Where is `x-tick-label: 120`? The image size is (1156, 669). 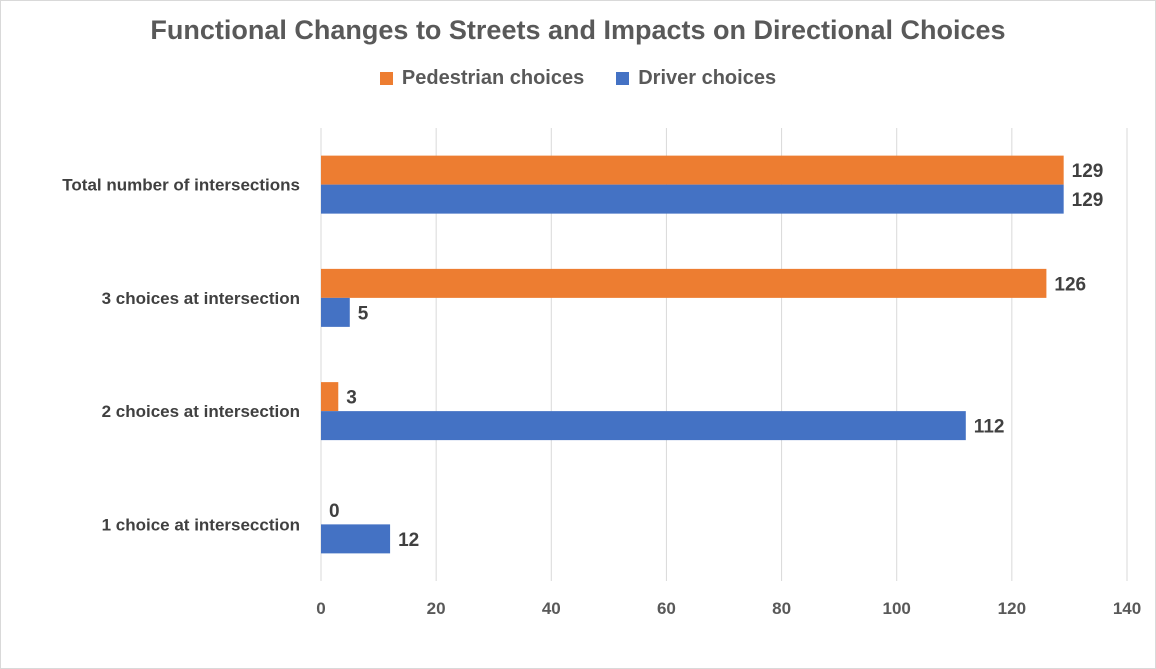
x-tick-label: 120 is located at coordinates (1012, 608).